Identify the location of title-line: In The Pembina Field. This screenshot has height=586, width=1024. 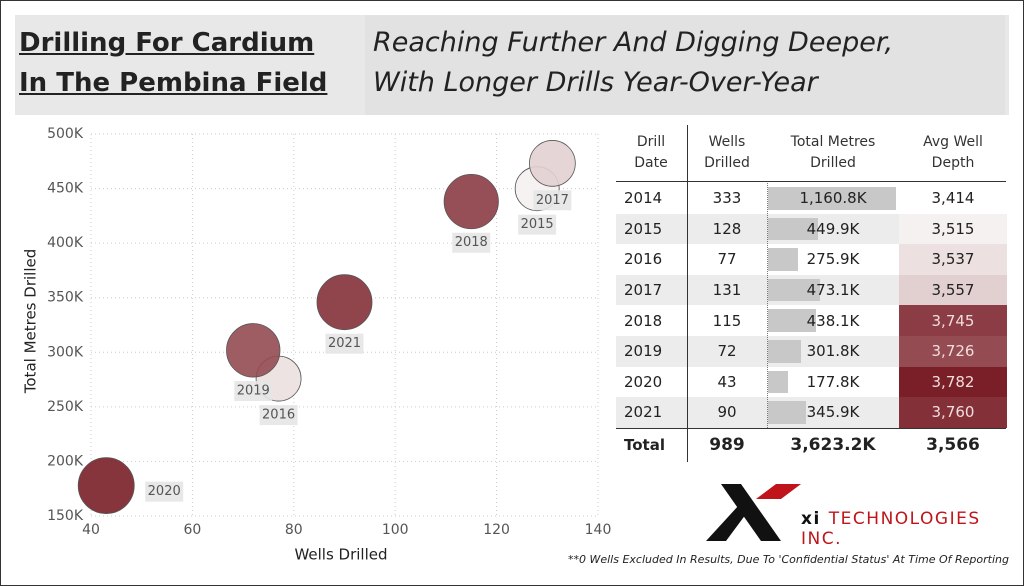
(173, 83).